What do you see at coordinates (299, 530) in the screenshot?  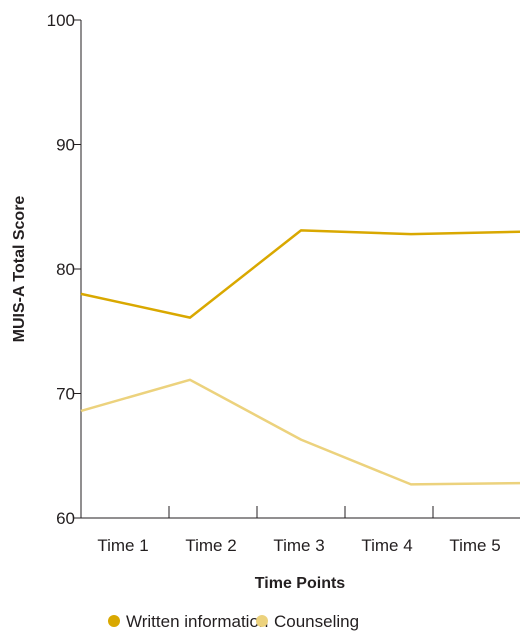 I see `x-ticks: Time 1 Time 2 Time 3 Time 4 Time 5` at bounding box center [299, 530].